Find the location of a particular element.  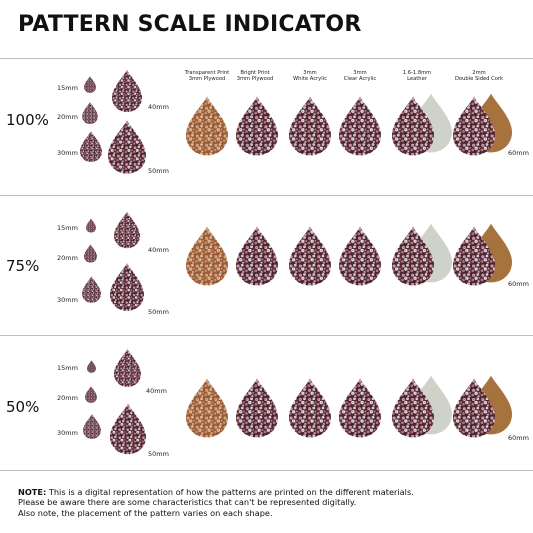

material-header-4: 3mm Clear Acrylic is located at coordinates (360, 76).